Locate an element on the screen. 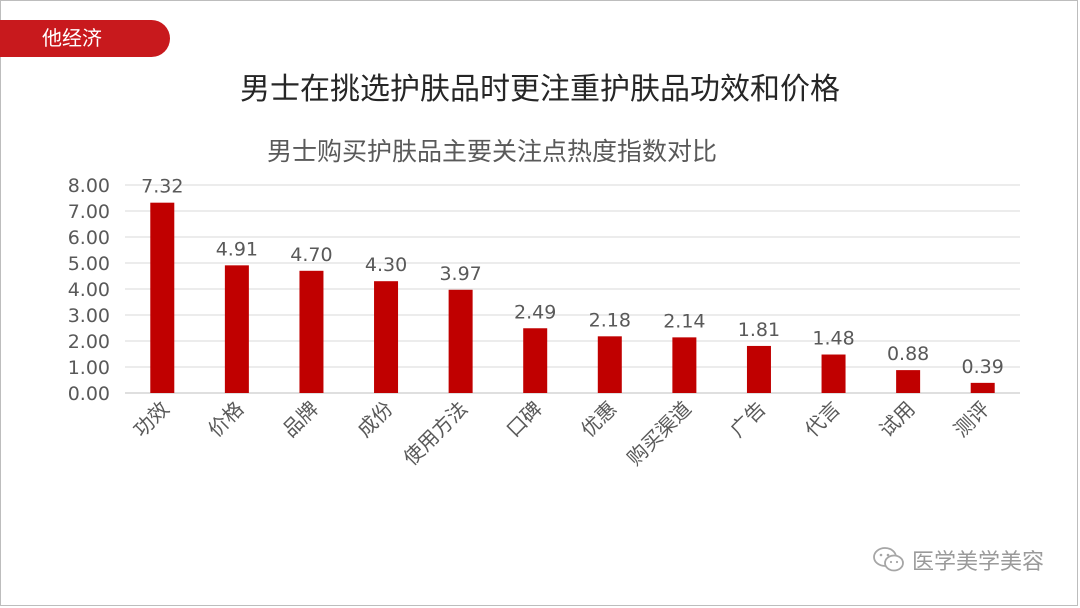 Image resolution: width=1080 pixels, height=608 pixels. x-axis-ticks: 功效 价格 品牌 成份 使用方法 口碑 优惠 购买渠道 广告 代言 试用 测评 is located at coordinates (562, 434).